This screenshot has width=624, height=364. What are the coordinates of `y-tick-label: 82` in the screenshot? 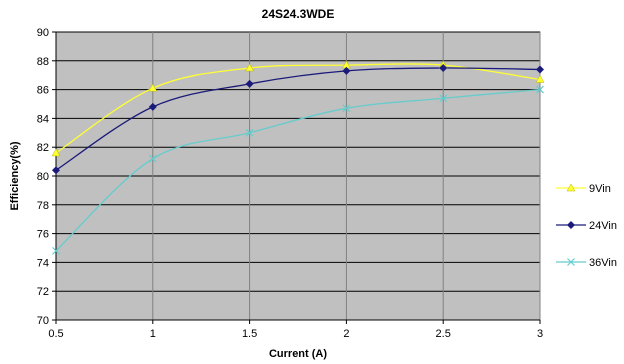 It's located at (43, 148).